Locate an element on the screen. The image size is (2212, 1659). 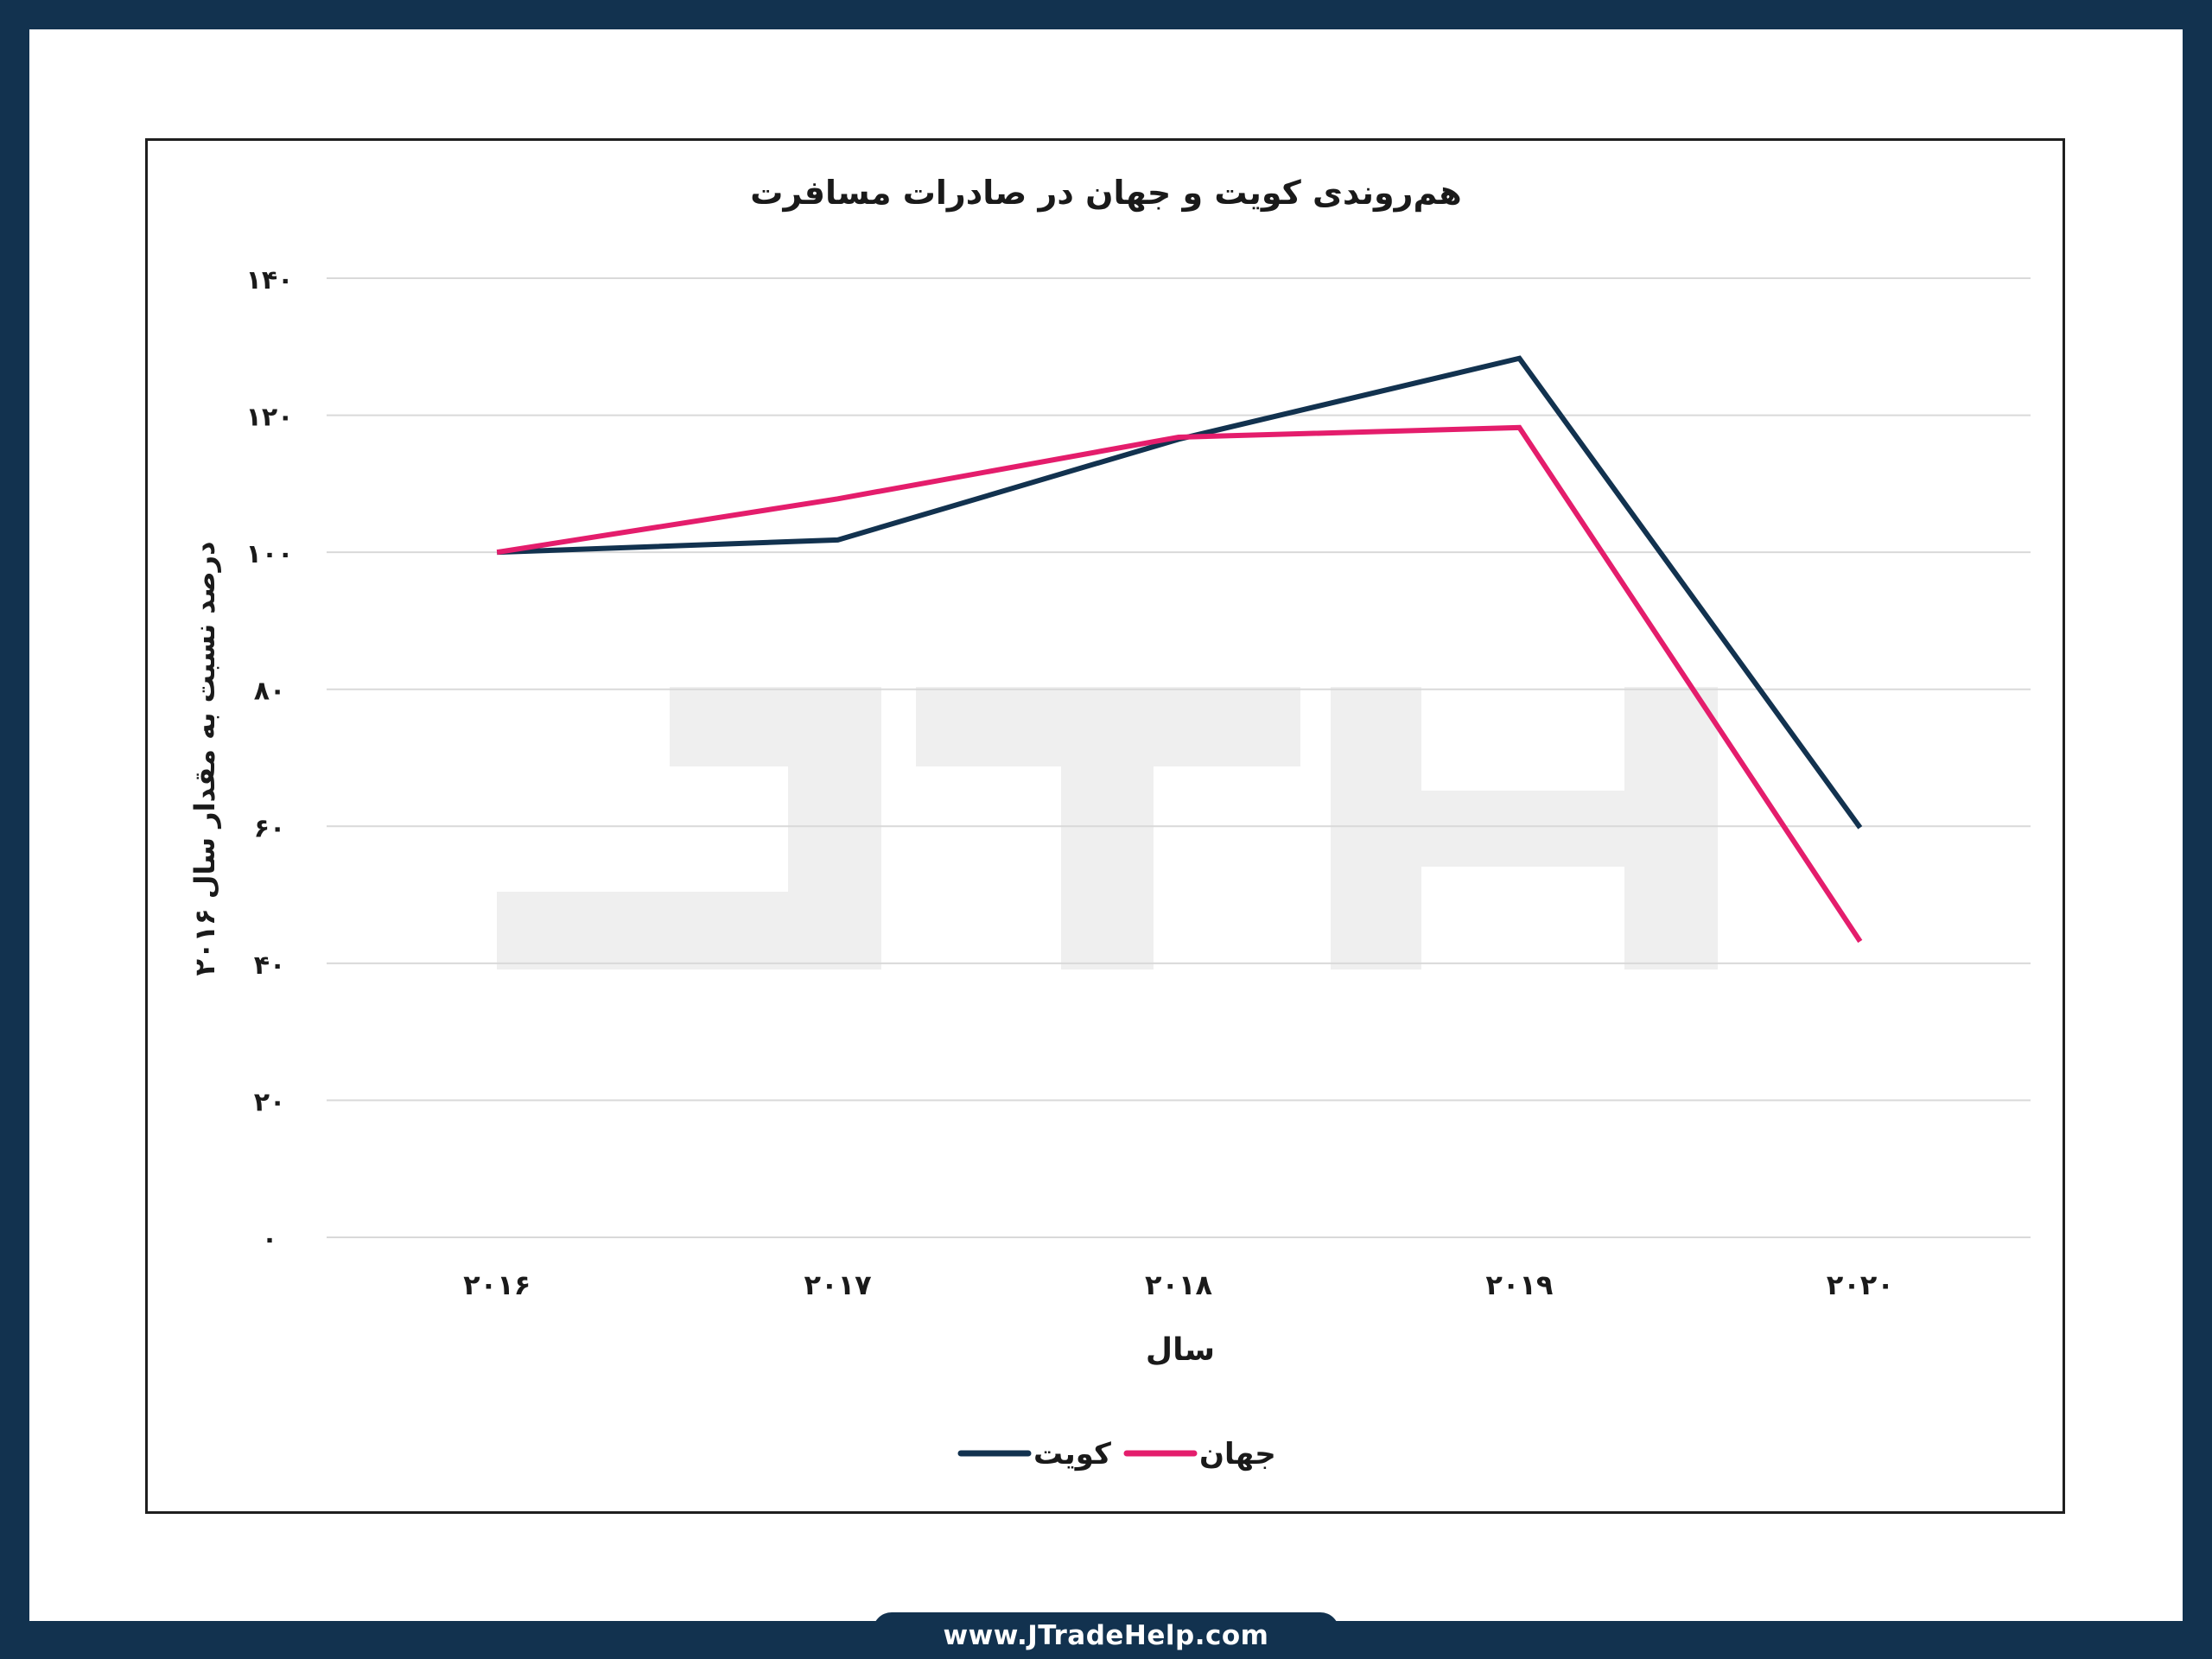
x-tick-label: ۲۰۱۸ is located at coordinates (1179, 1284).